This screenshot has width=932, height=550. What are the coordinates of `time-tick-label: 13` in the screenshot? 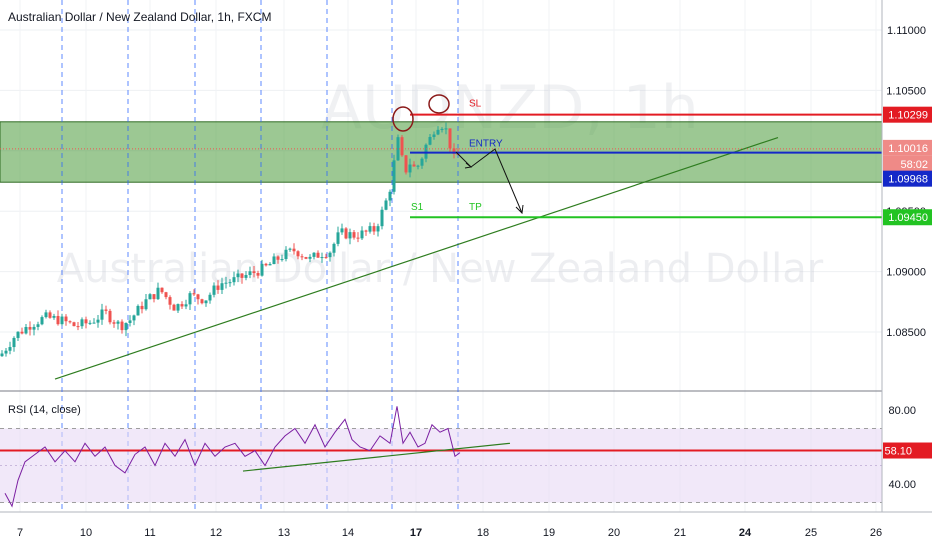 It's located at (284, 533).